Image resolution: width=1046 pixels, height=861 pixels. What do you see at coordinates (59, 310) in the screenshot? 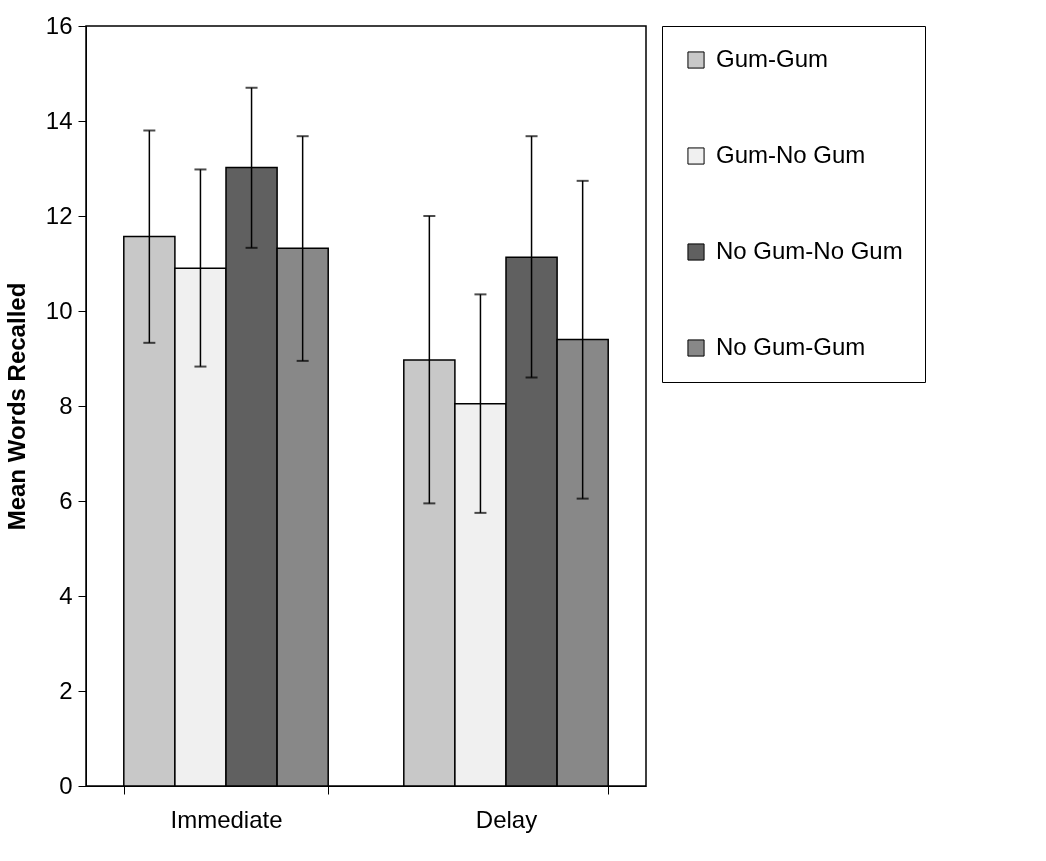
I see `y-tick-label: 10` at bounding box center [59, 310].